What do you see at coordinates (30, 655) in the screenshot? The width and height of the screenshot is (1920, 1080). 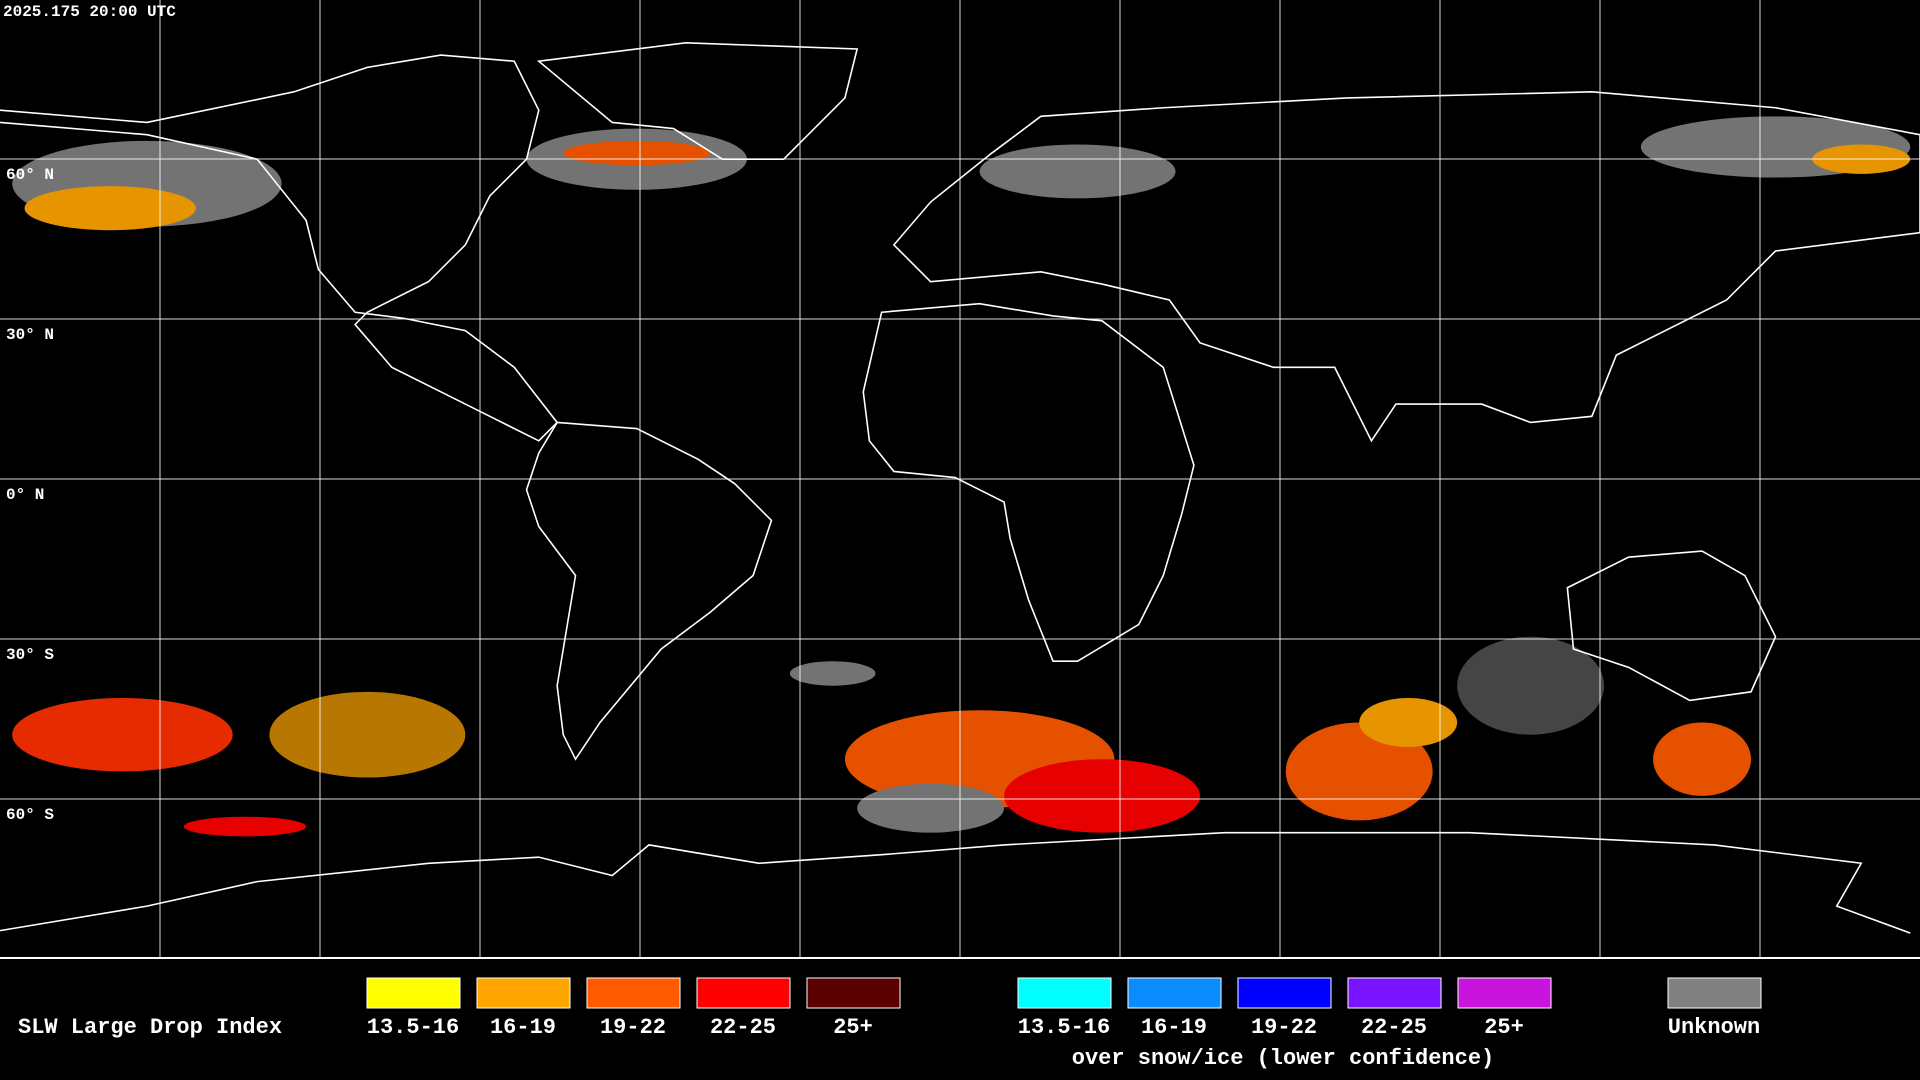 I see `latitude-label: 30° S` at bounding box center [30, 655].